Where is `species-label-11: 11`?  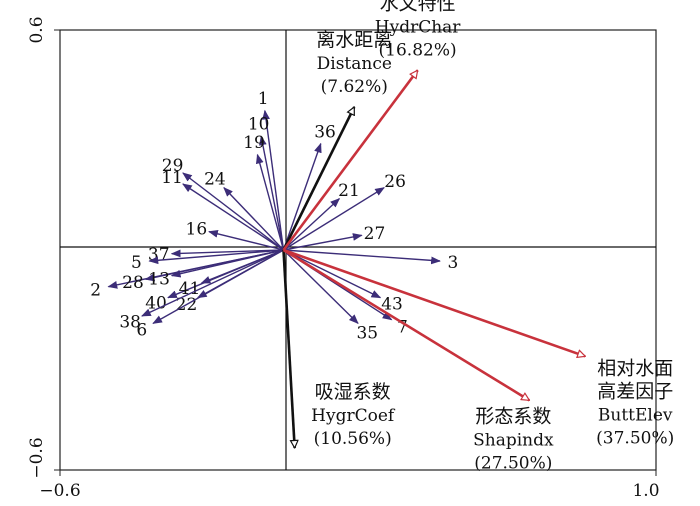 species-label-11: 11 is located at coordinates (172, 178).